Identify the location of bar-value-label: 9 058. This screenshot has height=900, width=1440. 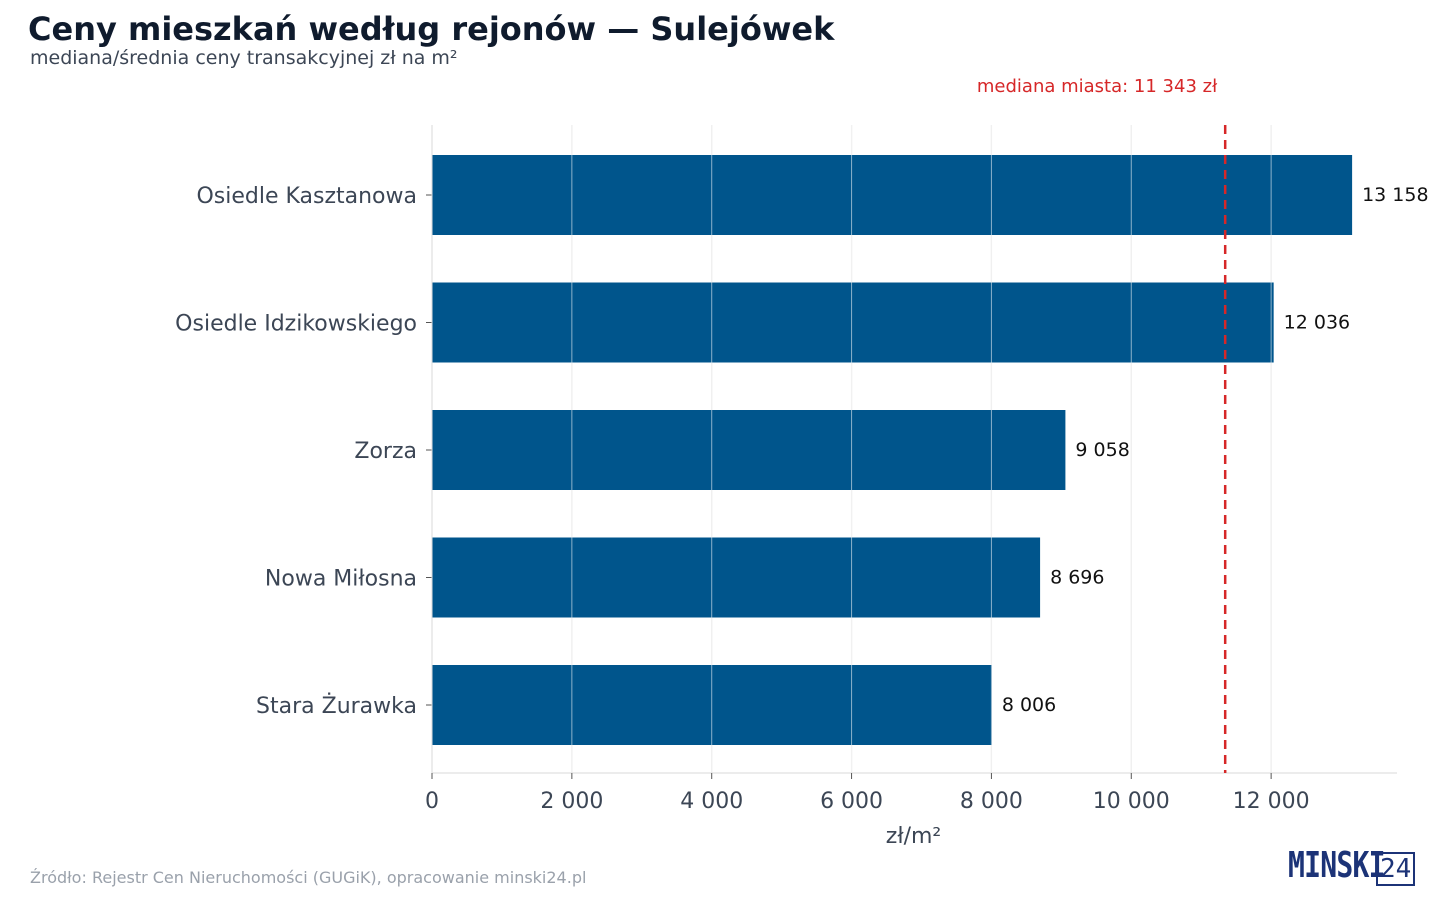
(1102, 450).